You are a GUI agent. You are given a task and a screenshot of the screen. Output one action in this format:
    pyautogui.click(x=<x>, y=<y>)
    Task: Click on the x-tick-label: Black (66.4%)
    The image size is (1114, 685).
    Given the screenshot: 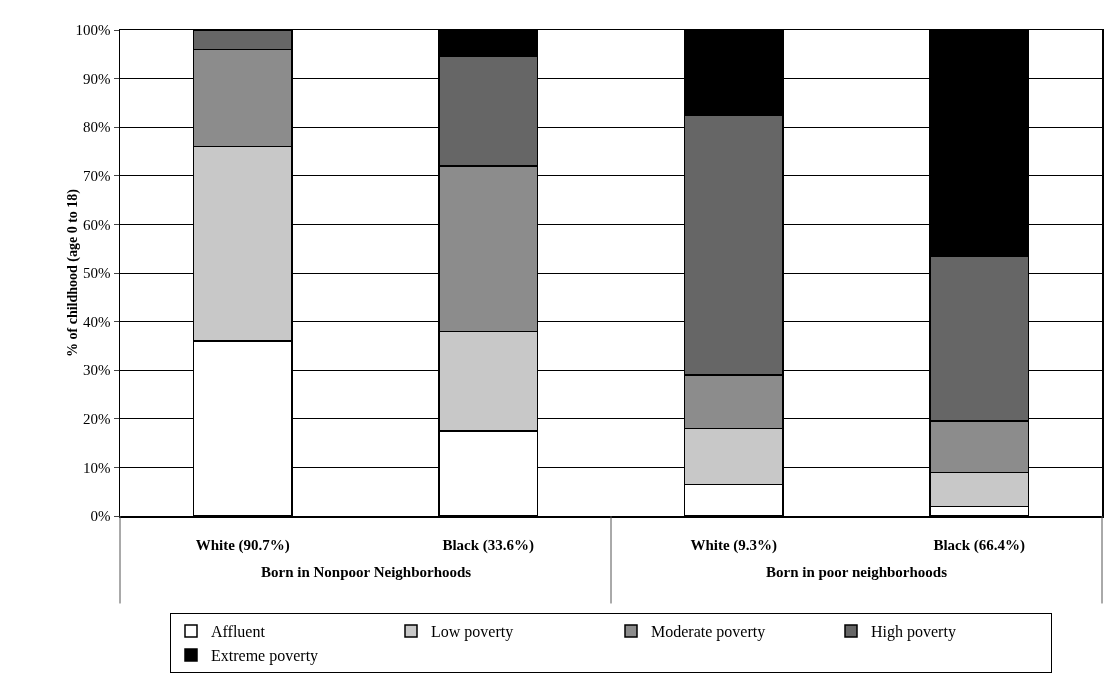 What is the action you would take?
    pyautogui.click(x=979, y=545)
    